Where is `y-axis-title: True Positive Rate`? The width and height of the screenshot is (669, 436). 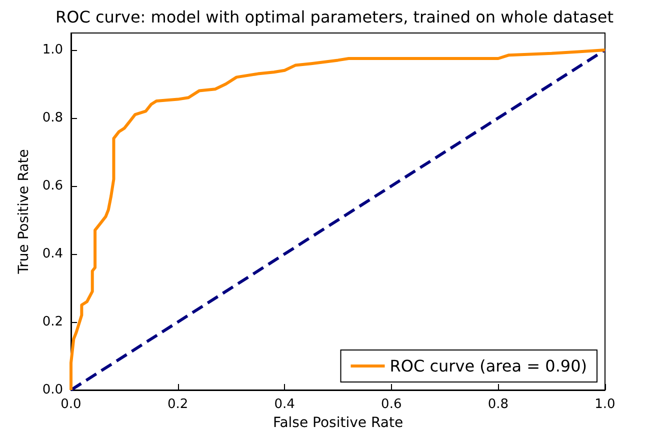 y-axis-title: True Positive Rate is located at coordinates (24, 212).